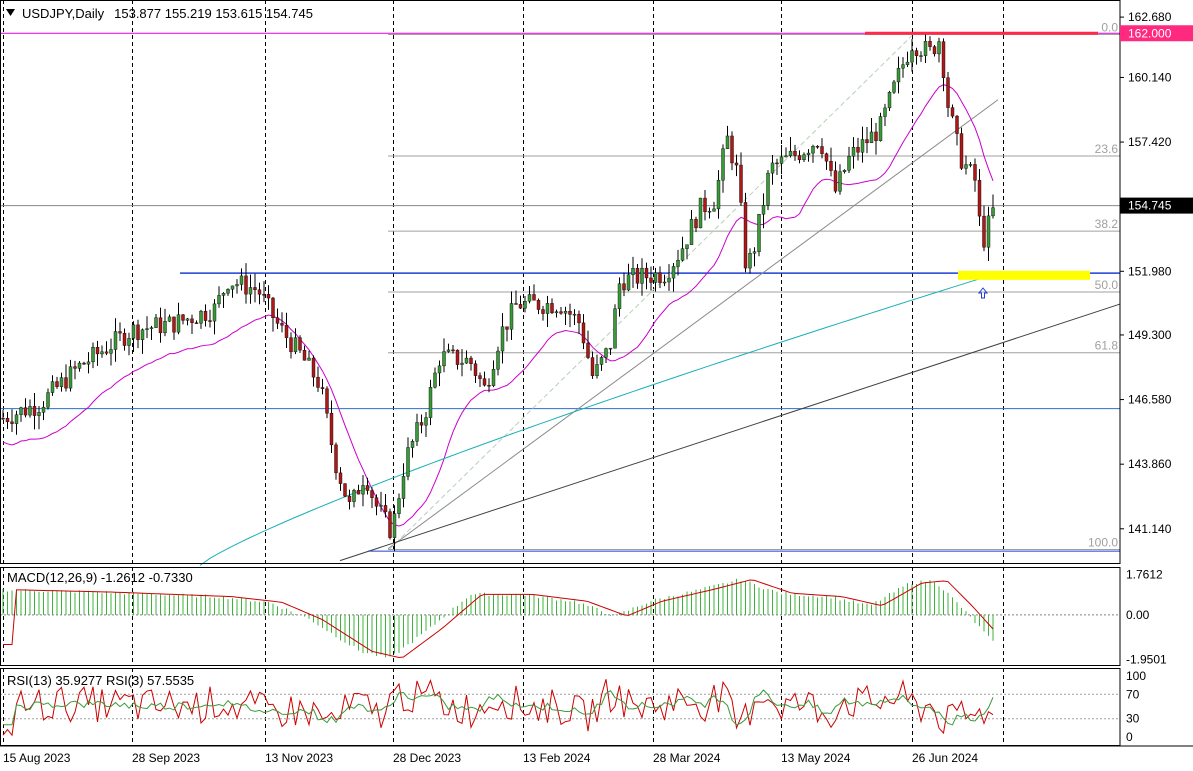 This screenshot has height=771, width=1193. I want to click on fibonacci-level-label: 100.0, so click(1103, 542).